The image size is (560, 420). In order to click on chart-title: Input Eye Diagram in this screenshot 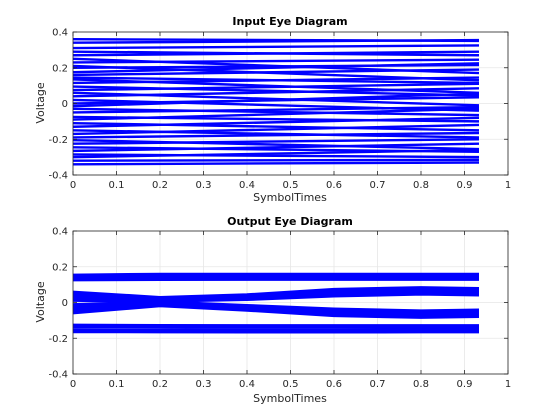, I will do `click(289, 21)`.